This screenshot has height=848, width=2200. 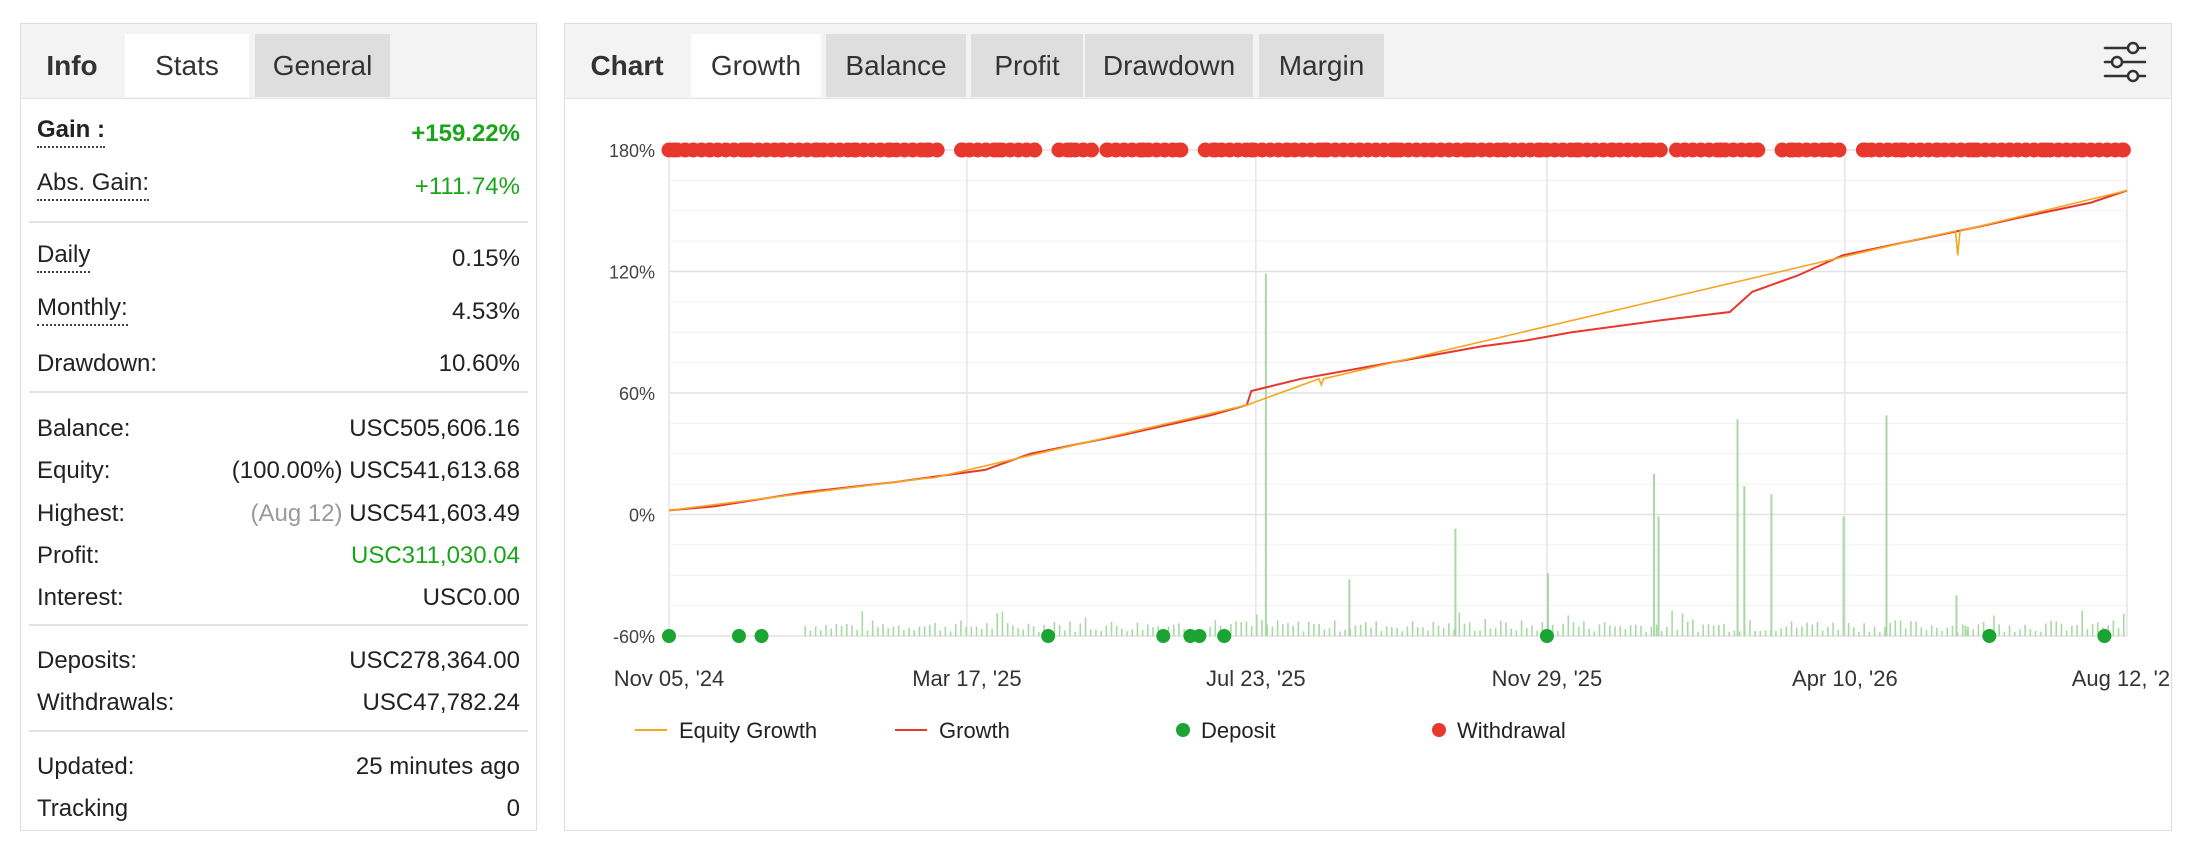 What do you see at coordinates (278, 703) in the screenshot?
I see `withdrawals-row: Withdrawals: USC47,782.24` at bounding box center [278, 703].